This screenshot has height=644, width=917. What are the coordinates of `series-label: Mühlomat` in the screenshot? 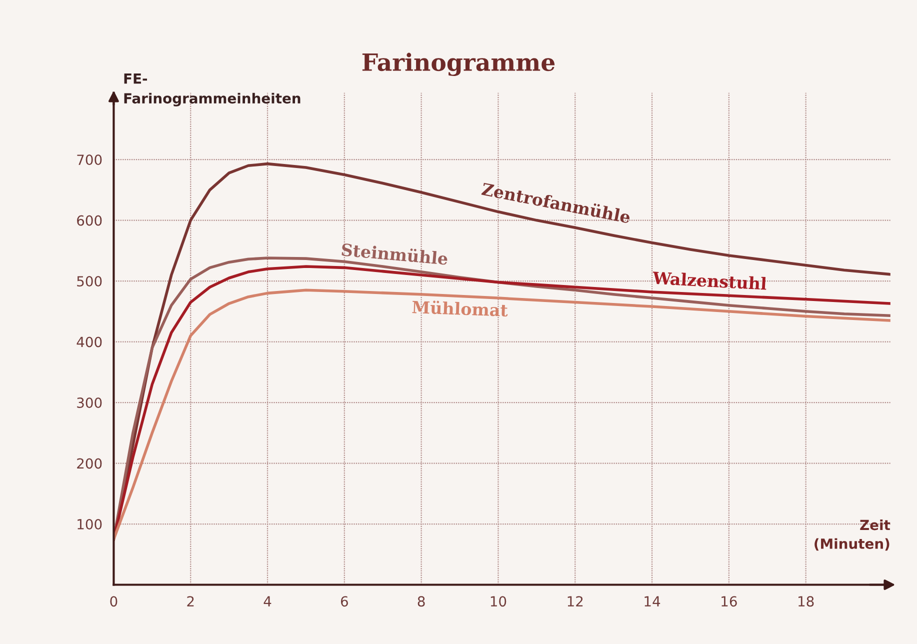 It's located at (460, 308).